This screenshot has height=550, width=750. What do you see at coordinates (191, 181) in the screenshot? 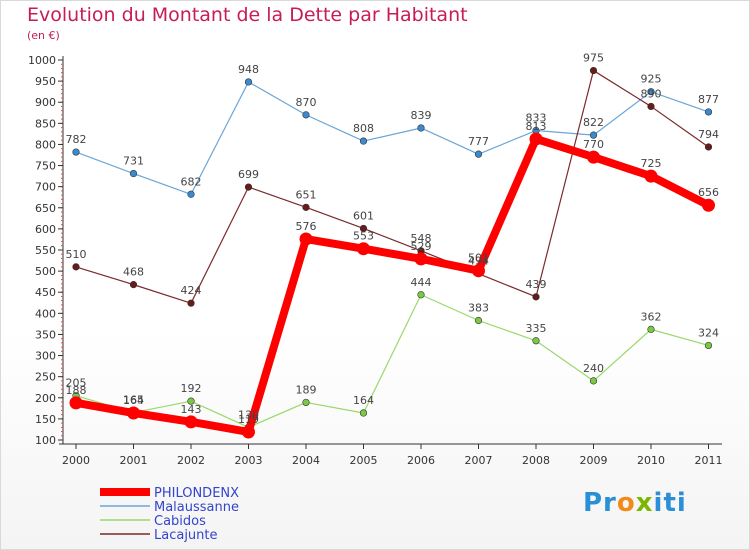
I see `data-label: 682` at bounding box center [191, 181].